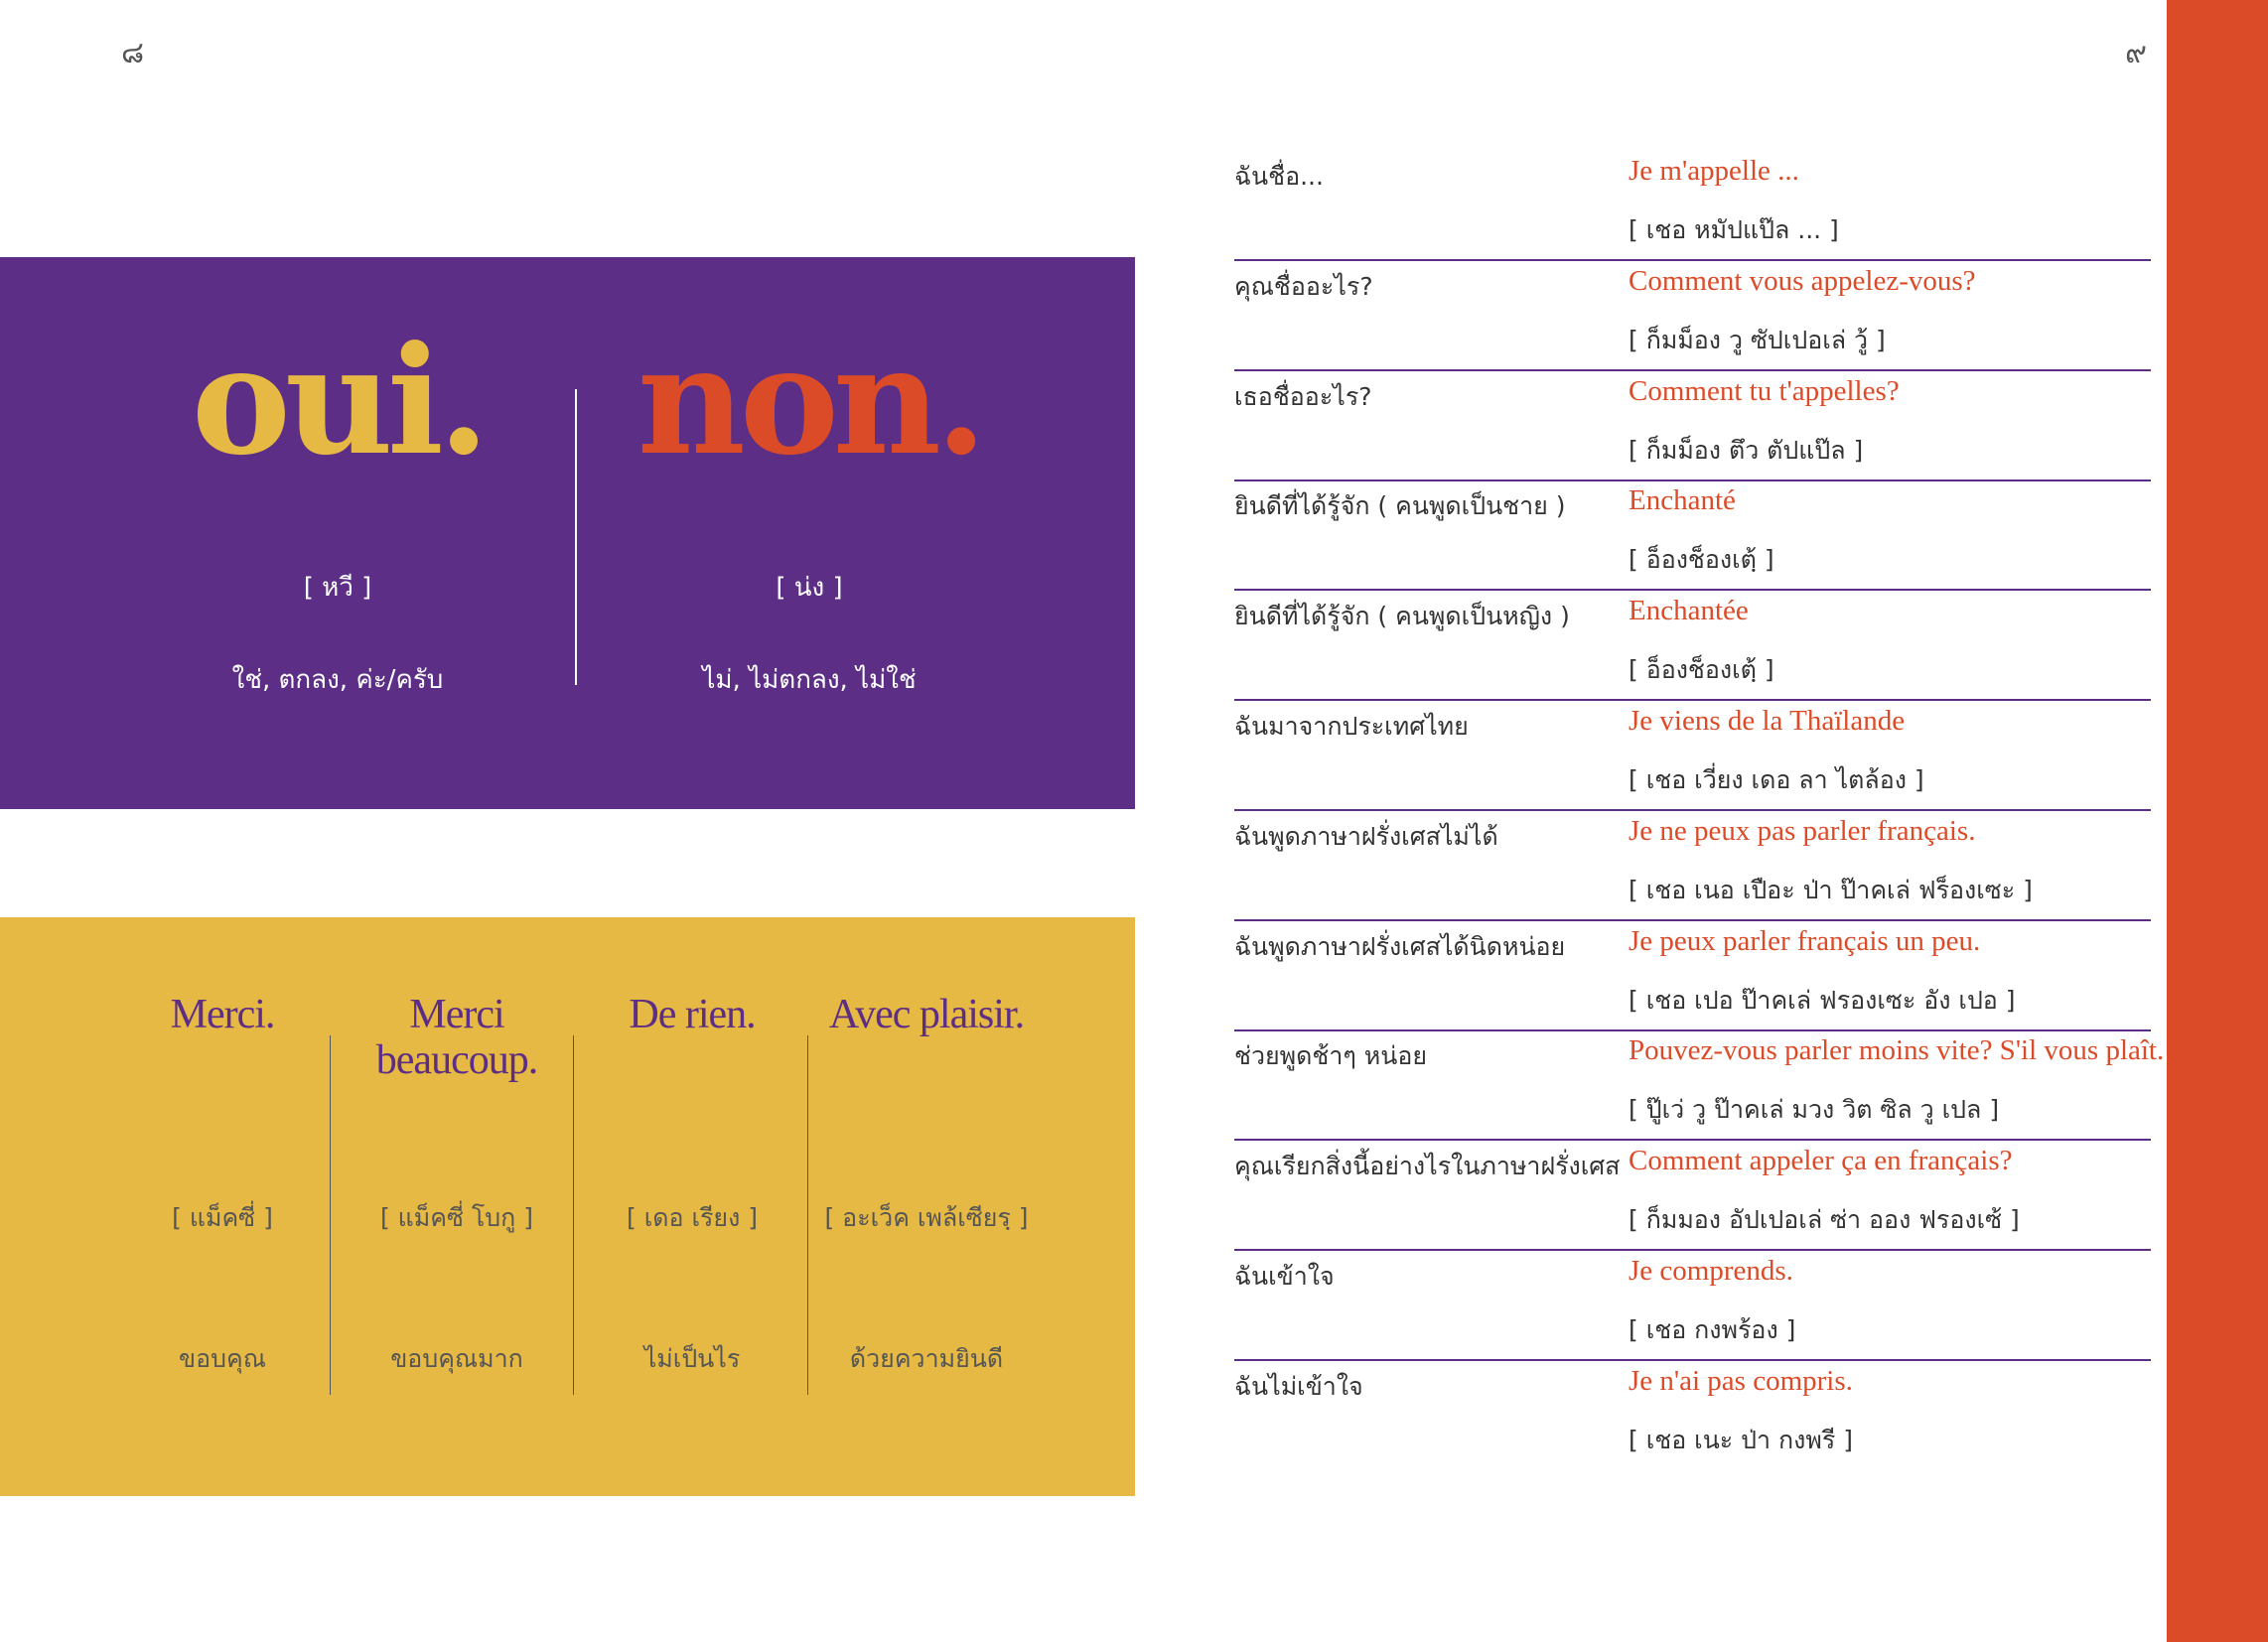 Image resolution: width=2268 pixels, height=1642 pixels. I want to click on thanks-pronunciation: [ อะเว็ค เพล้เซียรฺ ], so click(926, 1217).